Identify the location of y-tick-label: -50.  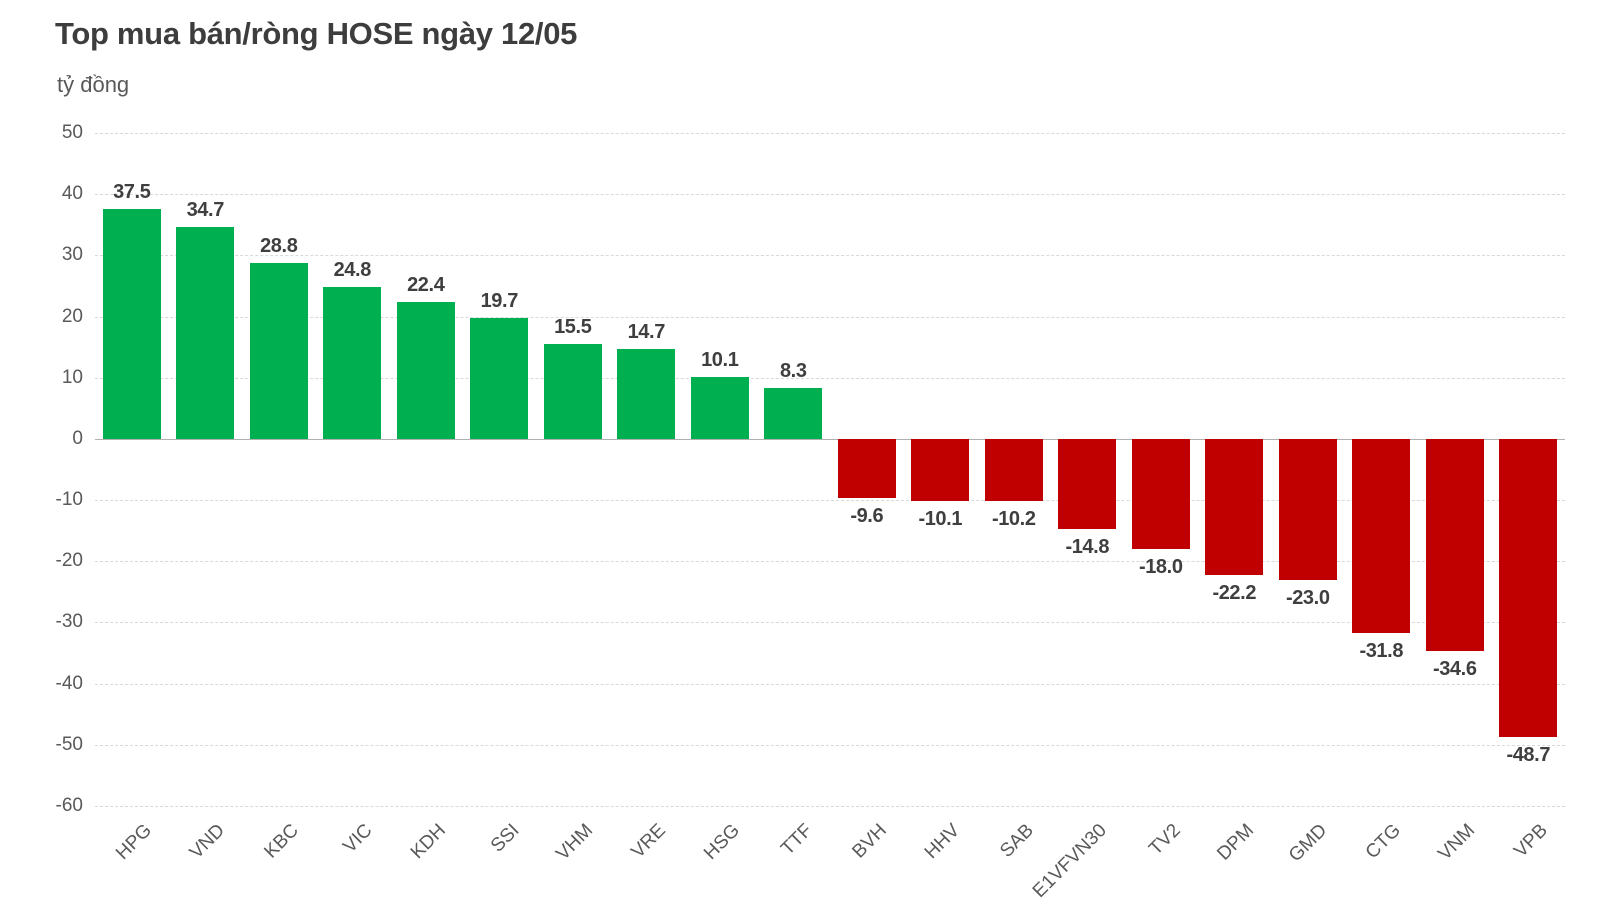
(69, 744).